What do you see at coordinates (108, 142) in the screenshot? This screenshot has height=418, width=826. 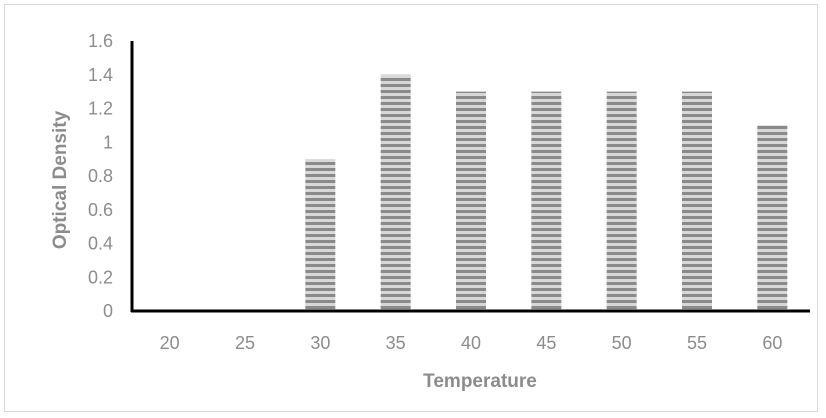 I see `y-tick-label: 1` at bounding box center [108, 142].